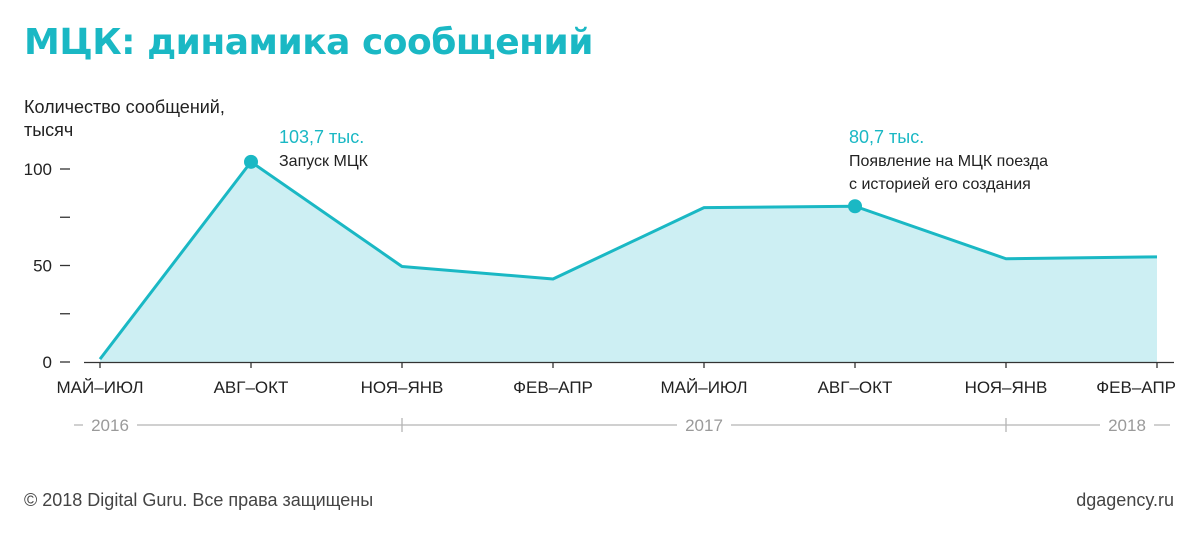 The height and width of the screenshot is (545, 1200). Describe the element at coordinates (199, 500) in the screenshot. I see `copyright-text: © 2018 Digital Guru. Все права защищены` at that location.